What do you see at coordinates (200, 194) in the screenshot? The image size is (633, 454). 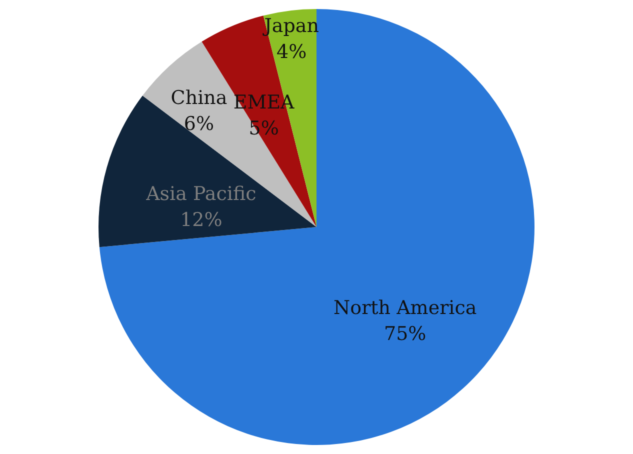 I see `slice-label: Asia Pacific` at bounding box center [200, 194].